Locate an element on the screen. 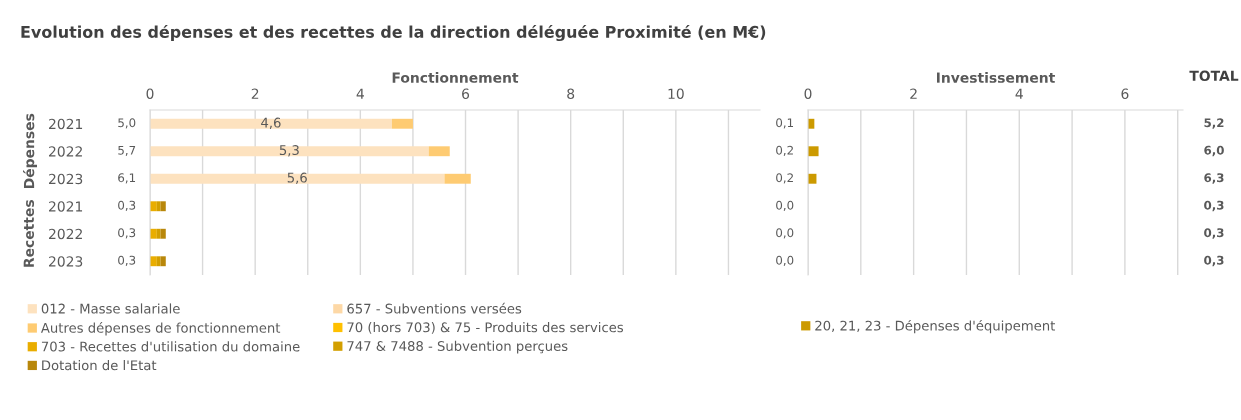 The image size is (1241, 420). total-label: 6,1 is located at coordinates (127, 178).